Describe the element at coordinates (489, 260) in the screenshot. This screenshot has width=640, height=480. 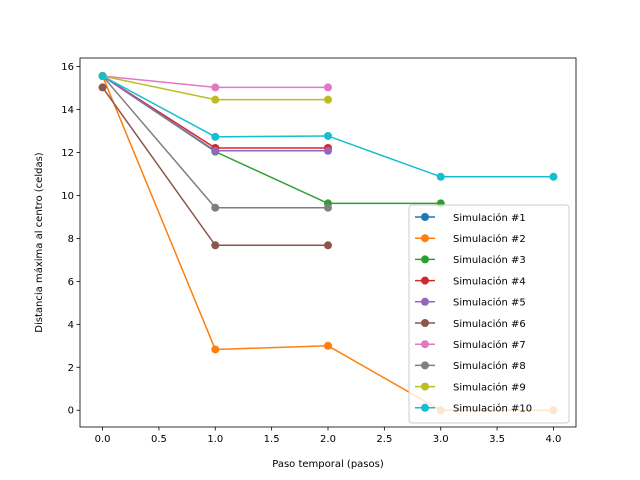
I see `legend-label: Simulación #3` at that location.